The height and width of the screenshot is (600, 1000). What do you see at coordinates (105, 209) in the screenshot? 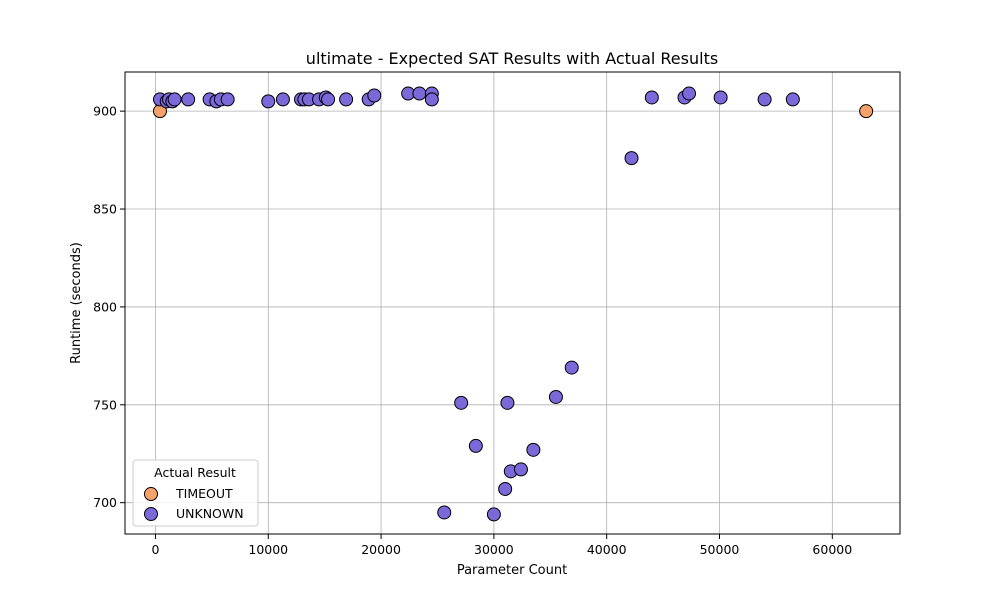
I see `y-tick-label: 850` at bounding box center [105, 209].